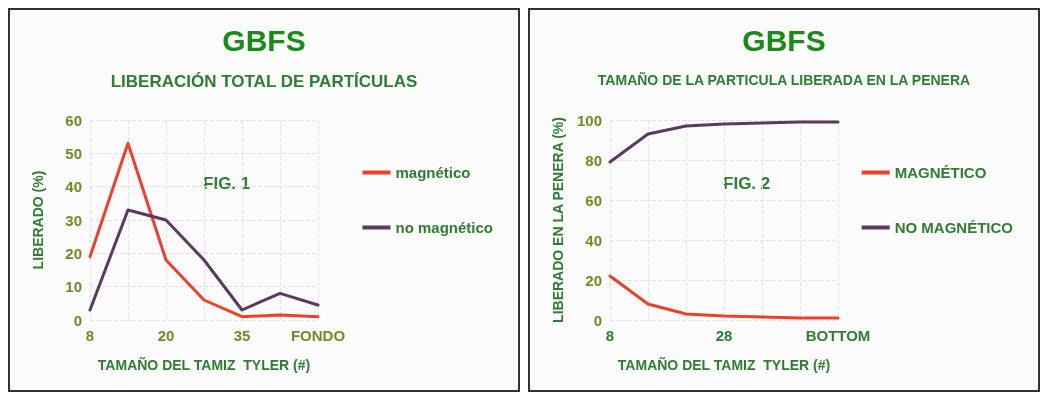 This screenshot has height=400, width=1050. Describe the element at coordinates (433, 172) in the screenshot. I see `legend-label: magnético` at that location.